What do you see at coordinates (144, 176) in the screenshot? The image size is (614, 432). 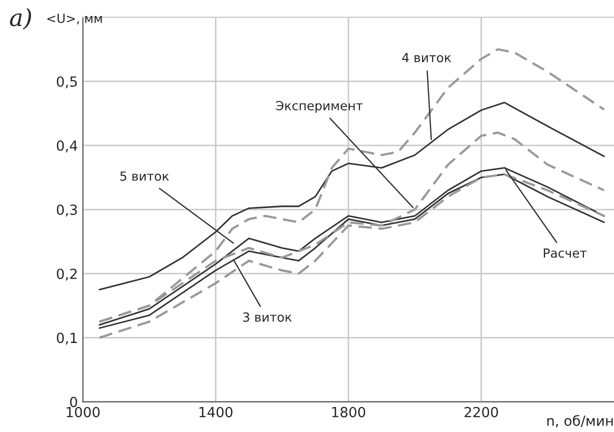 I see `annotation: 5 виток` at bounding box center [144, 176].